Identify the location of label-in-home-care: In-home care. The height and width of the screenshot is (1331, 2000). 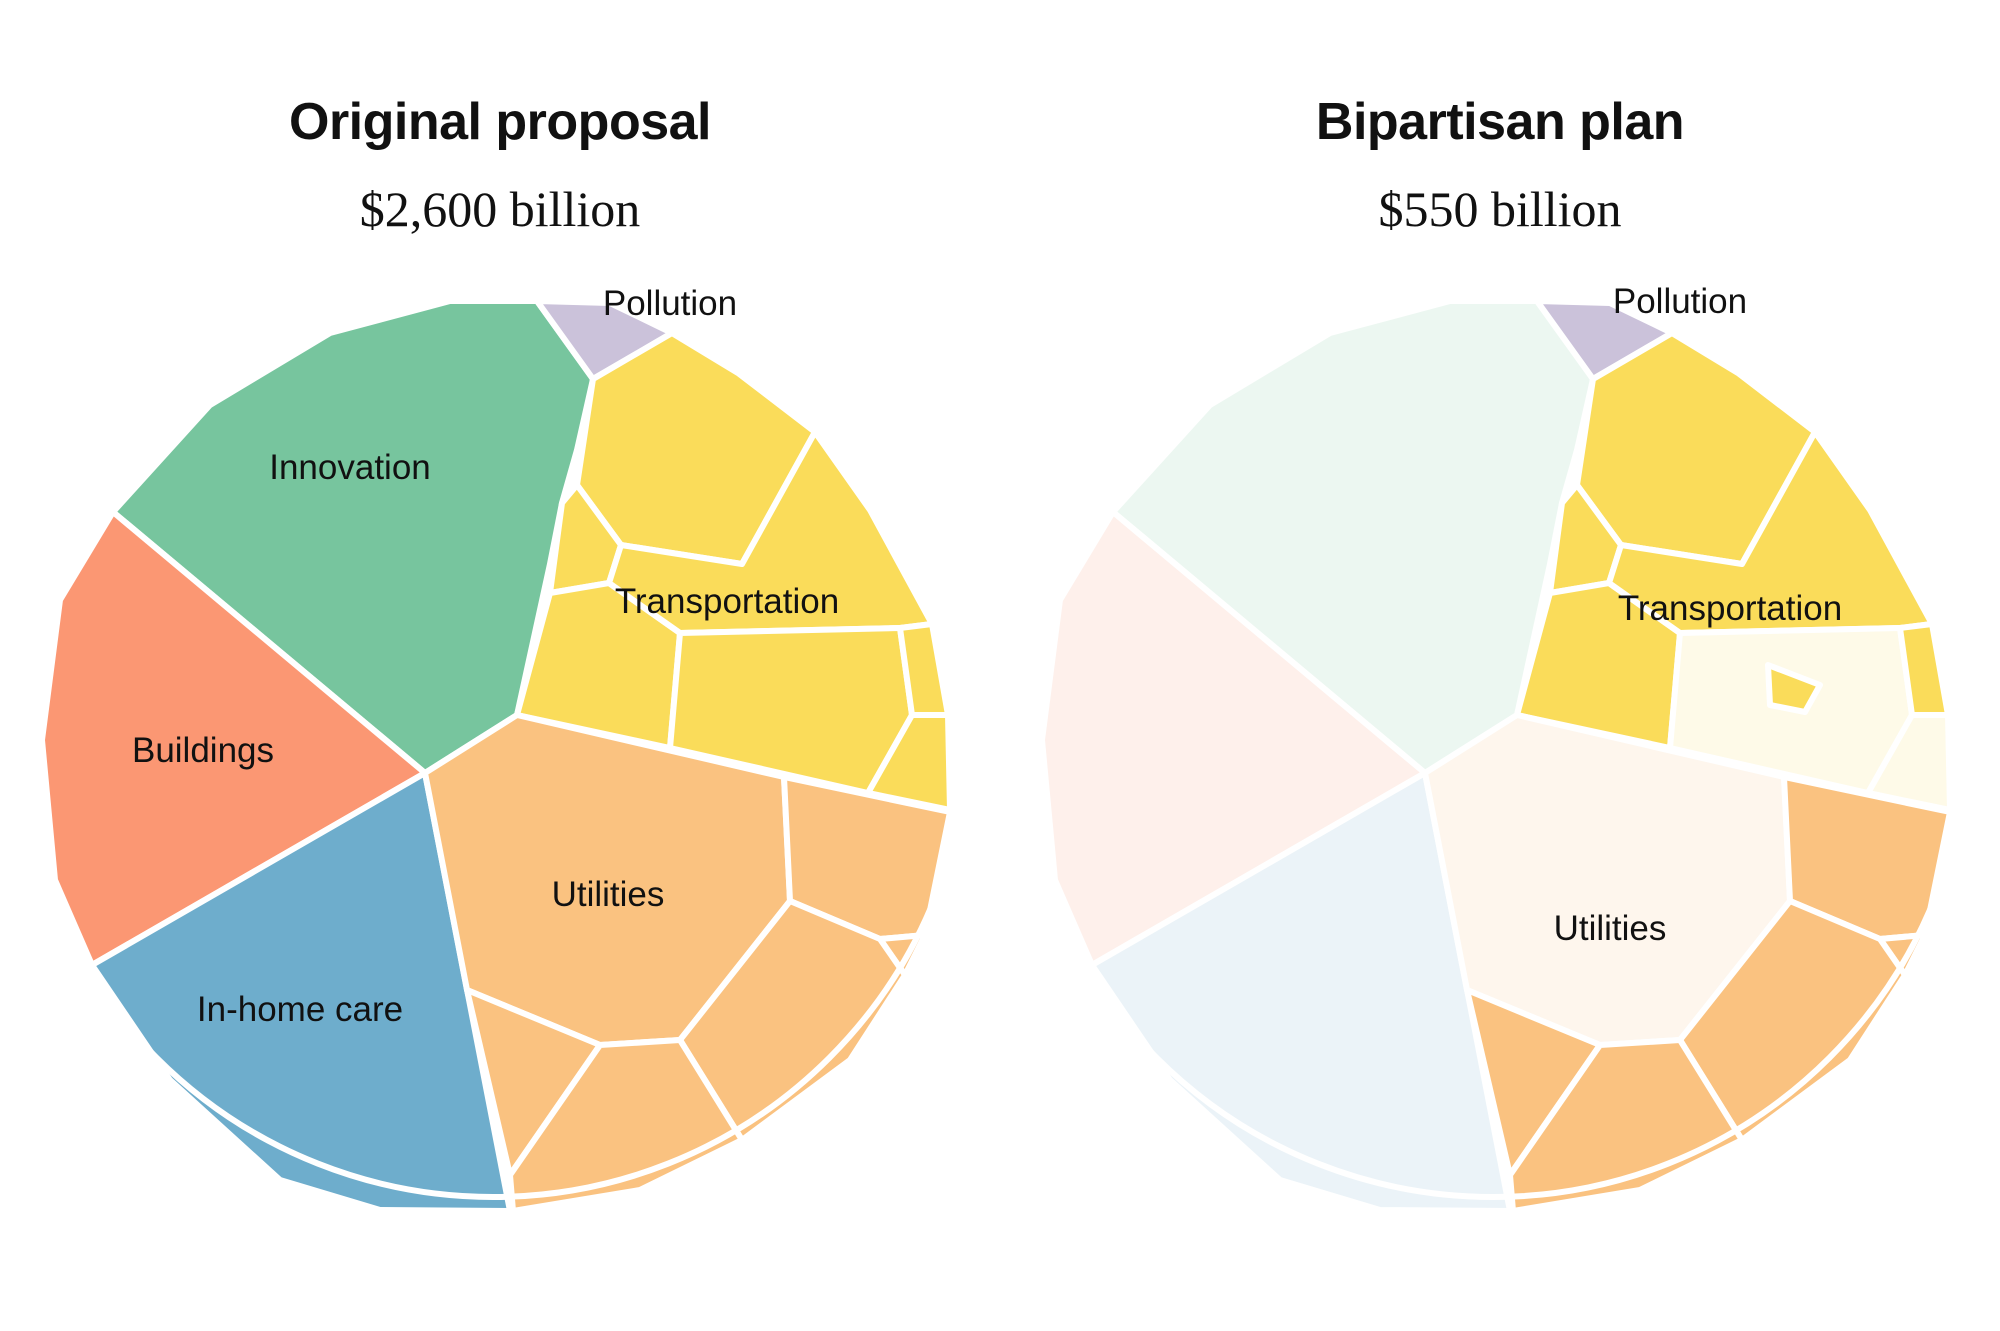
(300, 1009).